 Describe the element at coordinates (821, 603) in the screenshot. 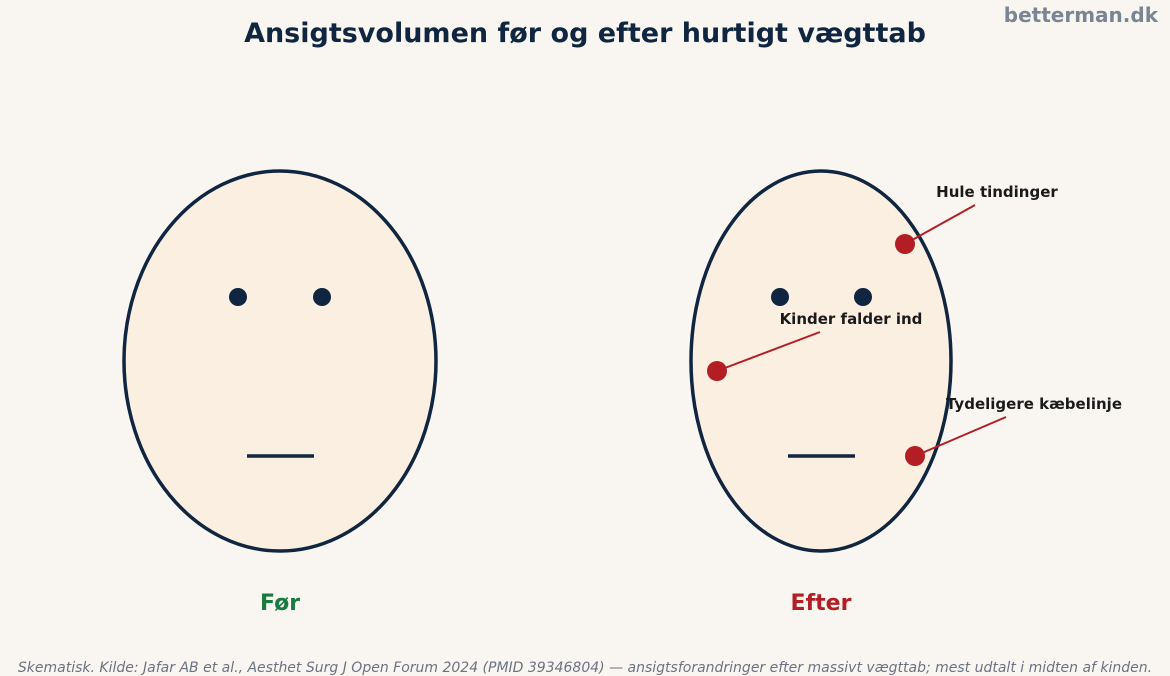

I see `face-label: Efter` at that location.